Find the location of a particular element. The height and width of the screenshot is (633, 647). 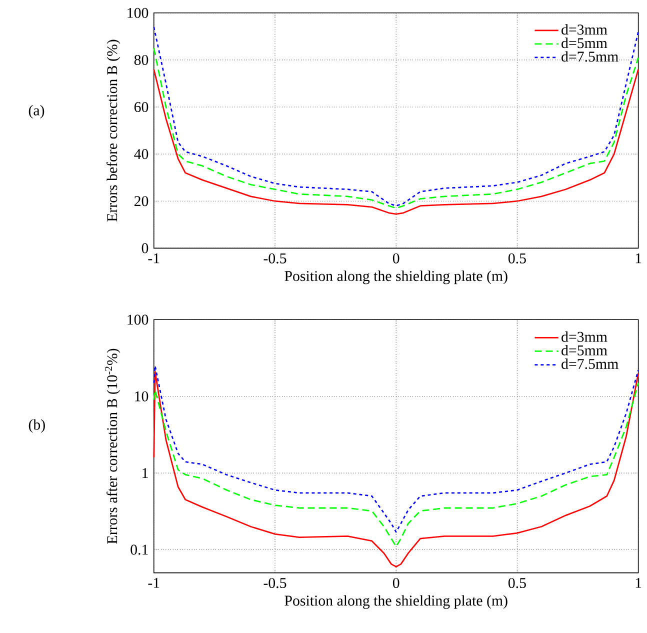

y-axis-title: Errors after correction B (10$^{-2}$%) is located at coordinates (112, 446).